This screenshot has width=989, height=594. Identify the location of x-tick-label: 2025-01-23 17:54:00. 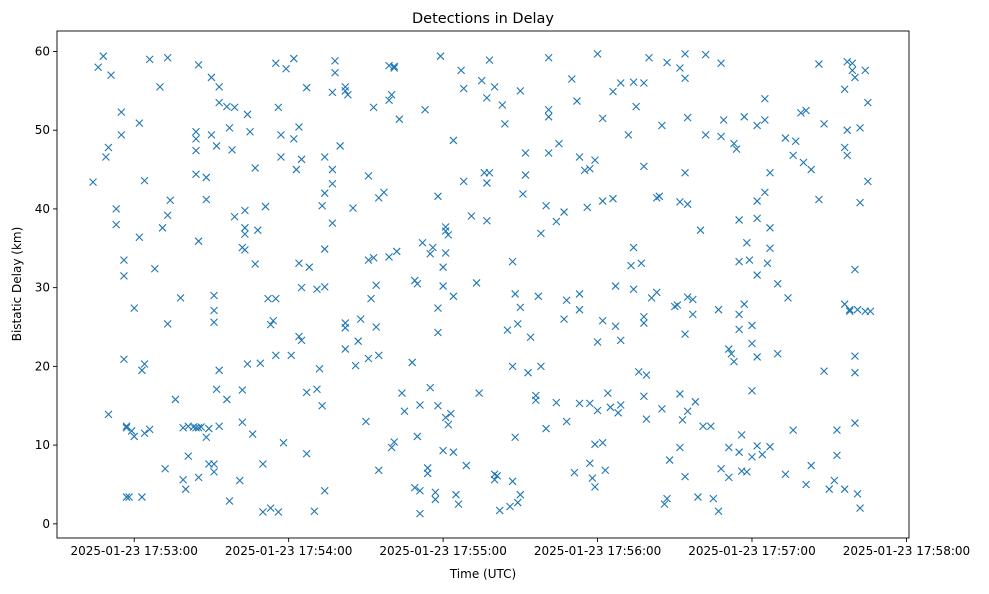
(288, 551).